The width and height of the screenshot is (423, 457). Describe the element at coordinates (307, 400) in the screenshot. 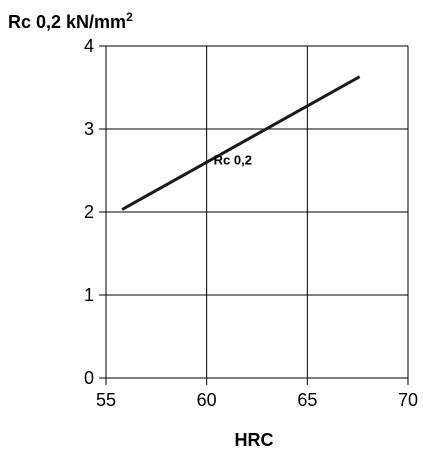

I see `x-tick-label-2: 65` at that location.